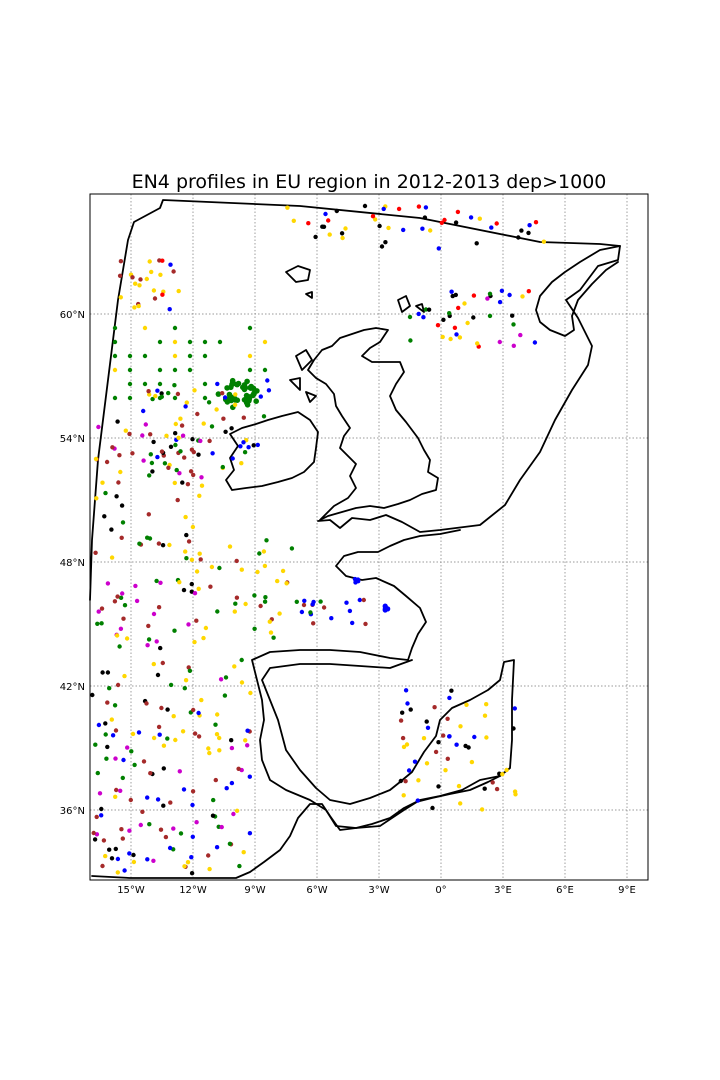 The width and height of the screenshot is (720, 1080). Describe the element at coordinates (373, 424) in the screenshot. I see `great-britain-coast` at that location.